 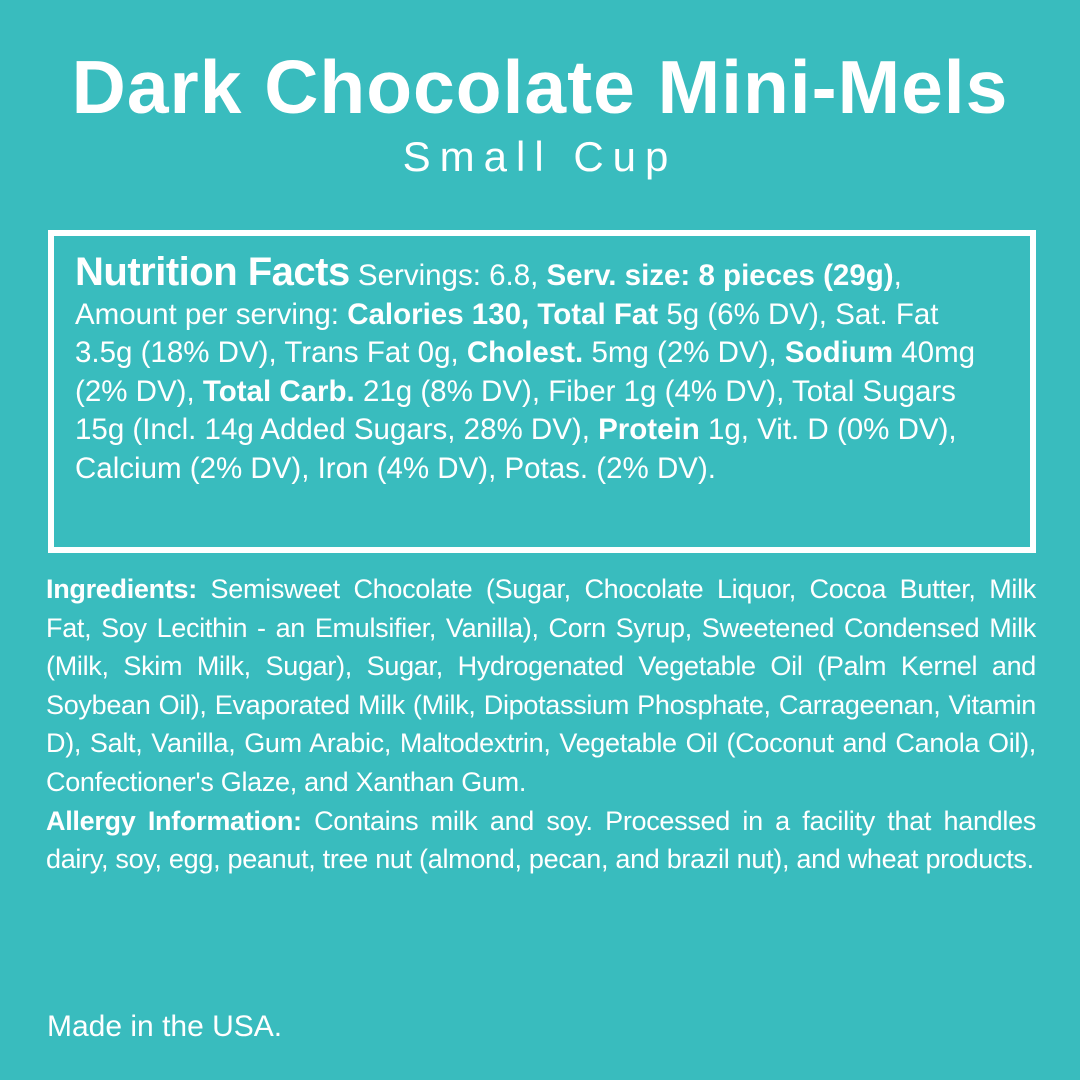 What do you see at coordinates (540, 87) in the screenshot?
I see `product-title: Dark Chocolate Mini-Mels` at bounding box center [540, 87].